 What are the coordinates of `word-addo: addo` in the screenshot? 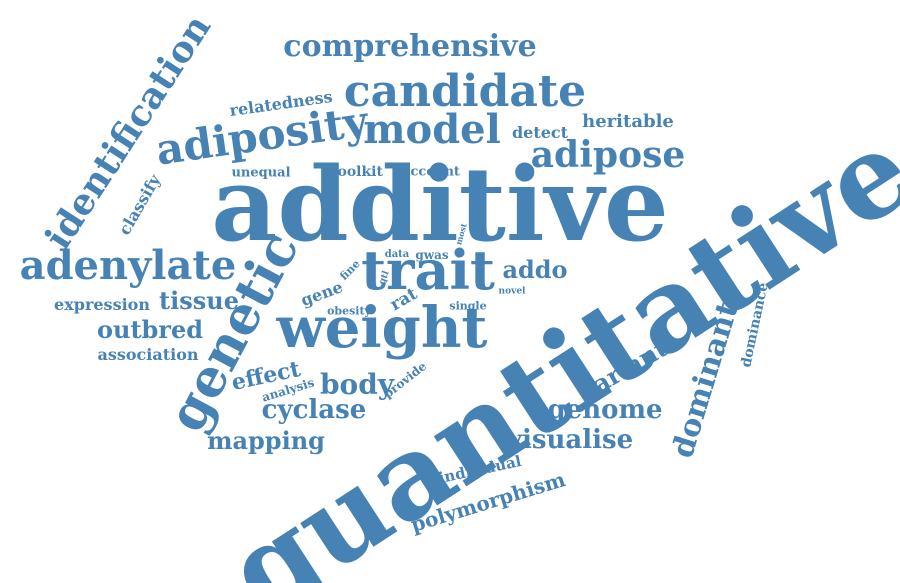 It's located at (535, 269).